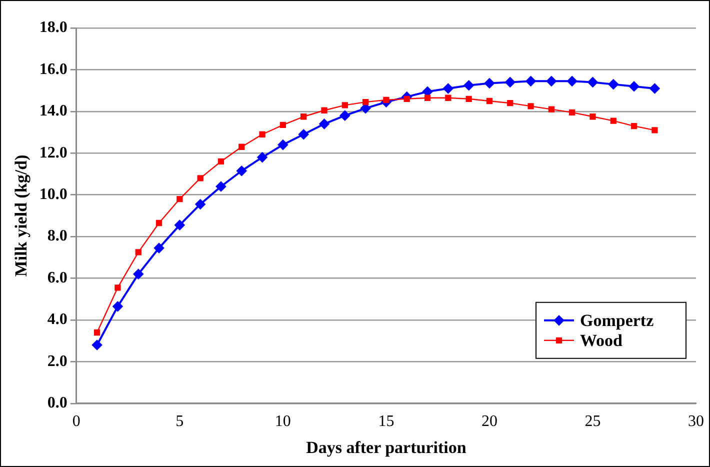 Image resolution: width=710 pixels, height=467 pixels. I want to click on y-tick-label: 18.0, so click(53, 27).